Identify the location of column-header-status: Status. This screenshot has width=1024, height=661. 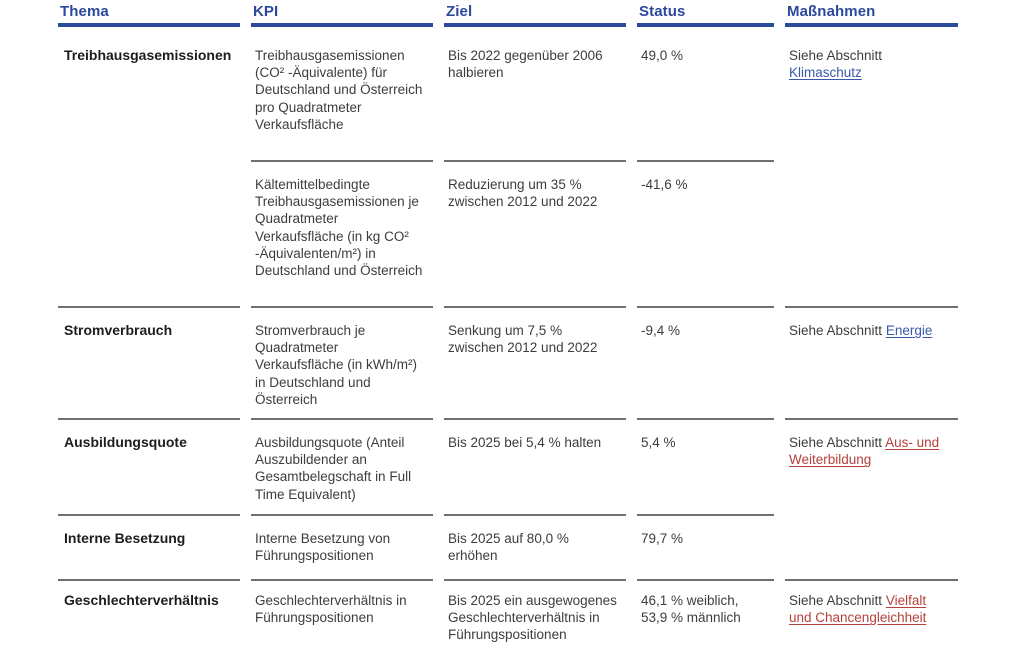
(705, 14).